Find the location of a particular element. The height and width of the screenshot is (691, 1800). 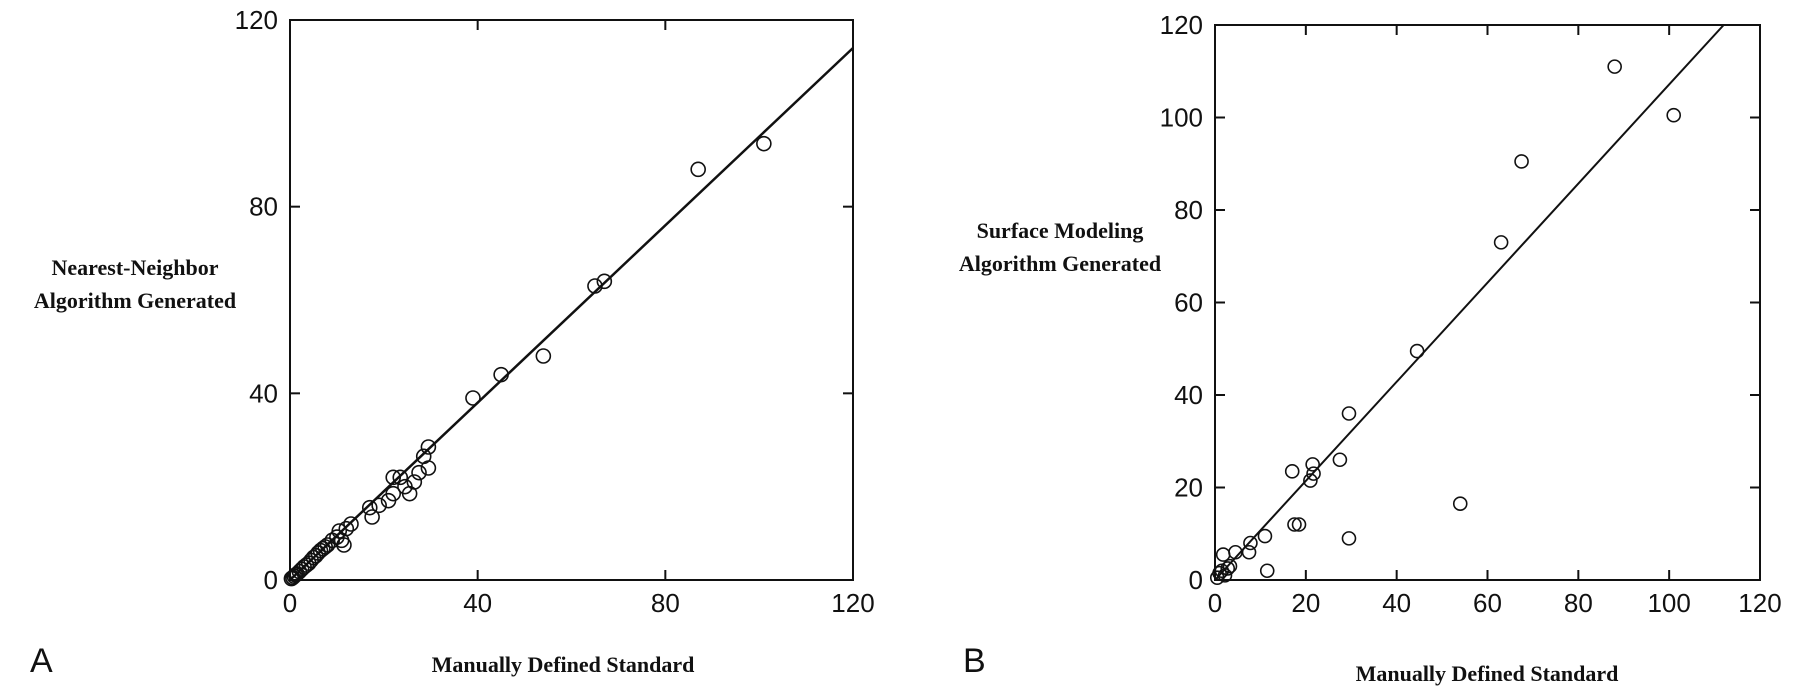

panel-b-x-tick-label: 80 is located at coordinates (1578, 603).